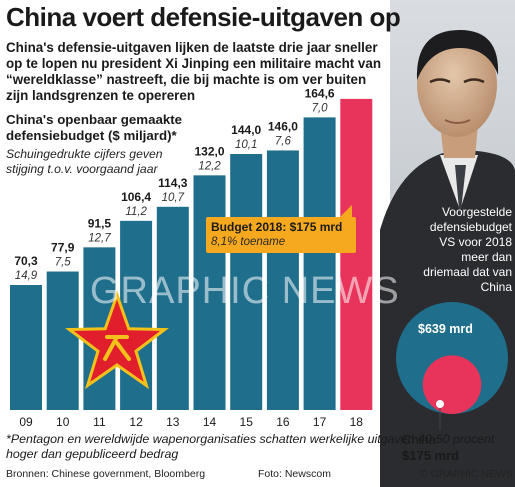 This screenshot has height=487, width=515. What do you see at coordinates (209, 166) in the screenshot?
I see `growth-label: 12,2` at bounding box center [209, 166].